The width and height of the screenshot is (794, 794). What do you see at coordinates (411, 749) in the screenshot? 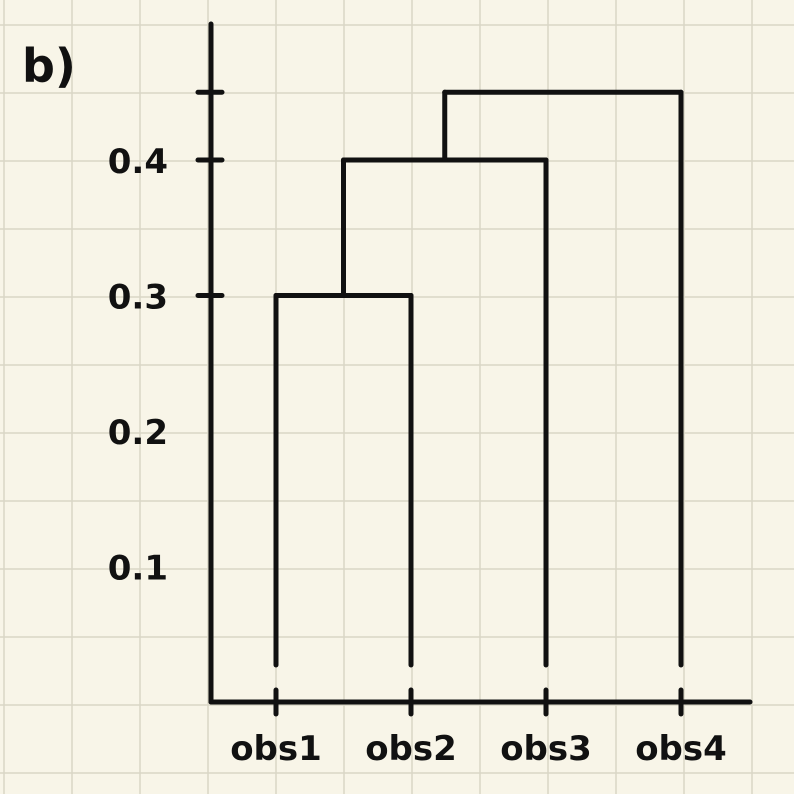
I see `leaf-label-obs2: obs2` at bounding box center [411, 749].